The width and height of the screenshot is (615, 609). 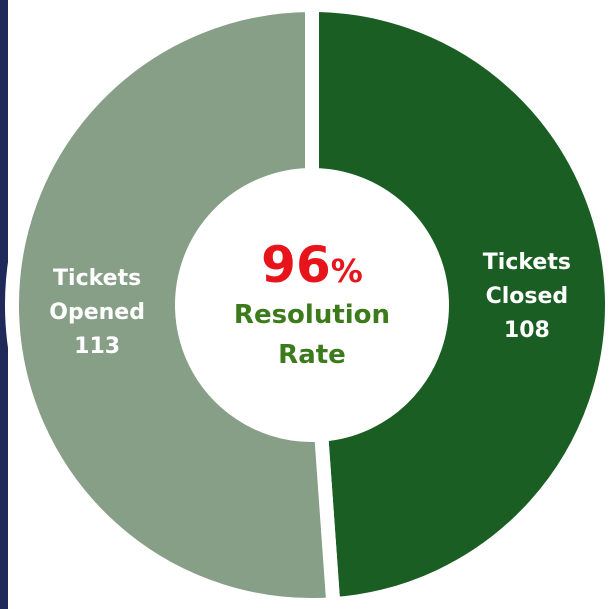 I want to click on segment-name: Tickets Closed, so click(x=526, y=280).